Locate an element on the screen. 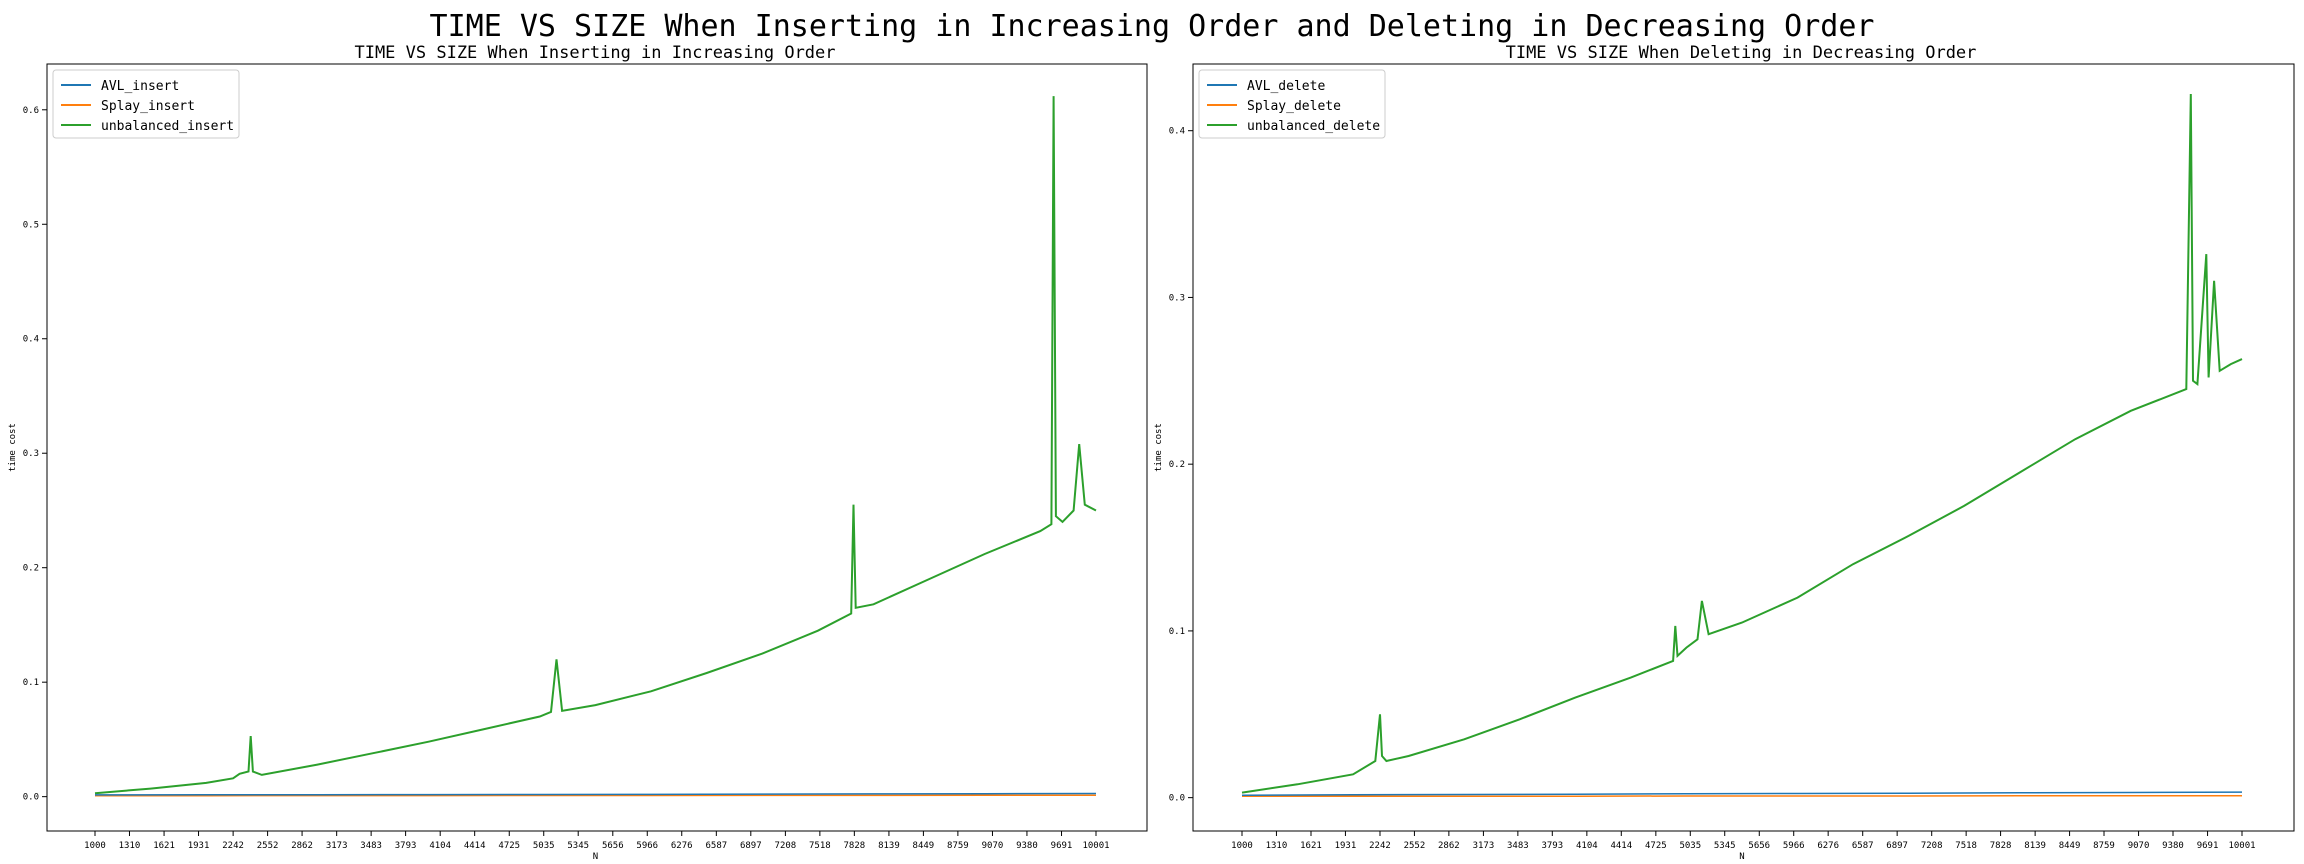  legend-label: AVL_delete is located at coordinates (1286, 86).